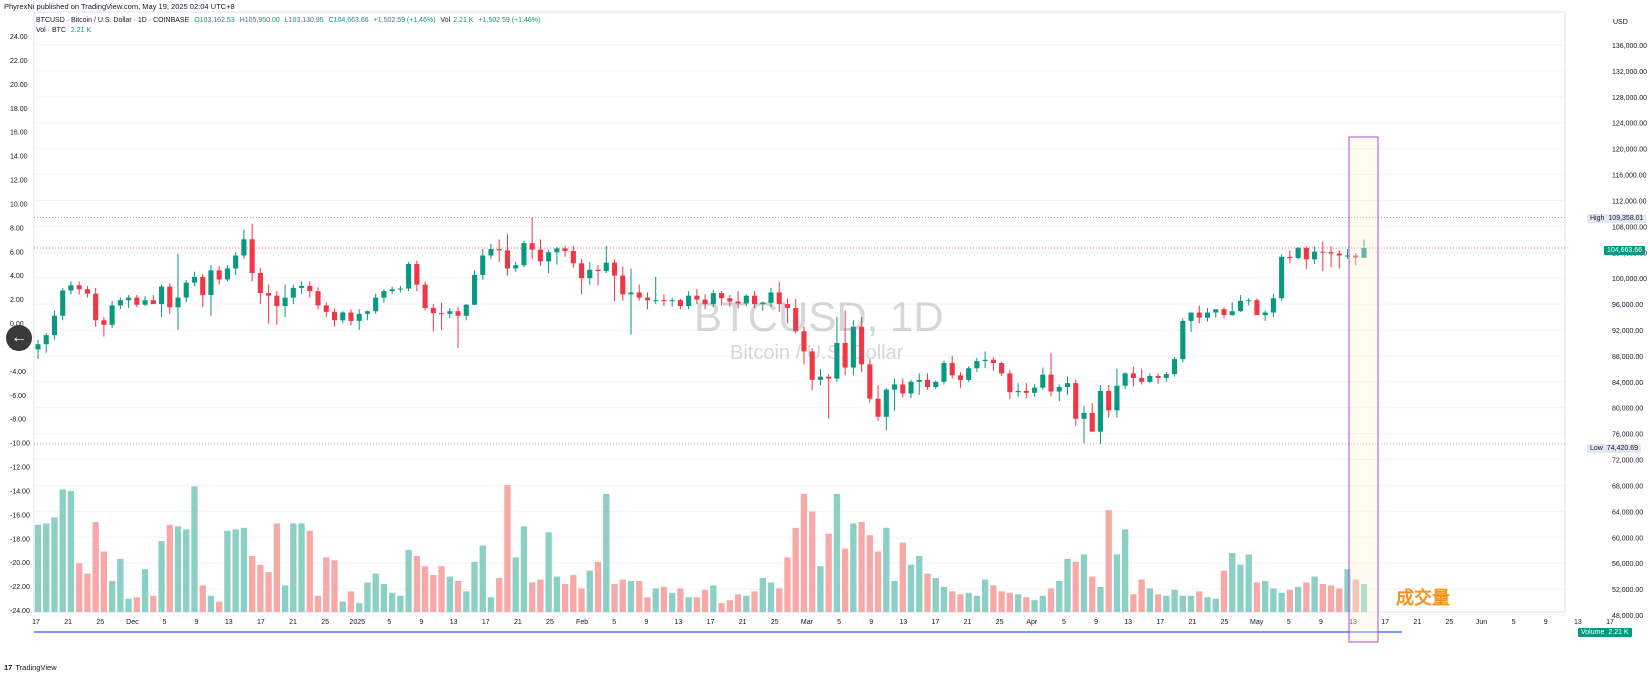  Describe the element at coordinates (1620, 22) in the screenshot. I see `currency-label: USD` at that location.